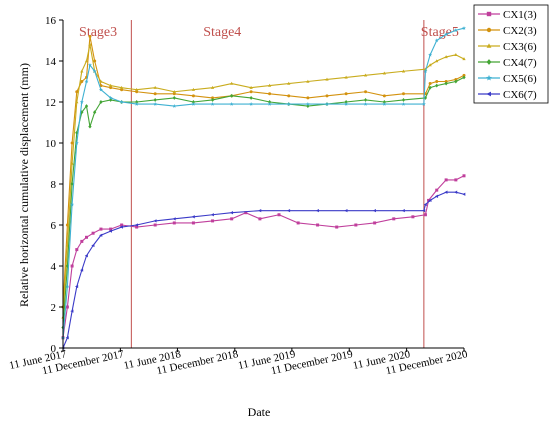  What do you see at coordinates (507, 63) in the screenshot?
I see `legend-item: CX4(7)` at bounding box center [507, 63].